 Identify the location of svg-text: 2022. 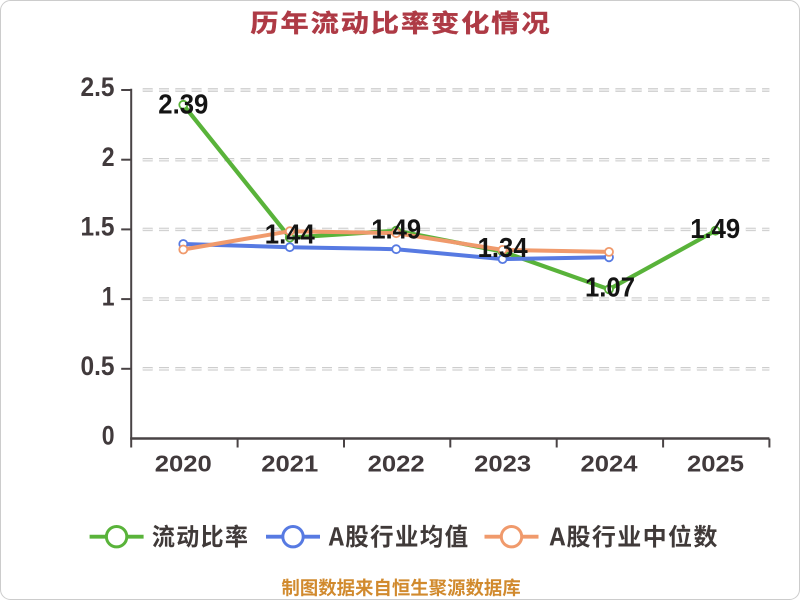
(396, 464).